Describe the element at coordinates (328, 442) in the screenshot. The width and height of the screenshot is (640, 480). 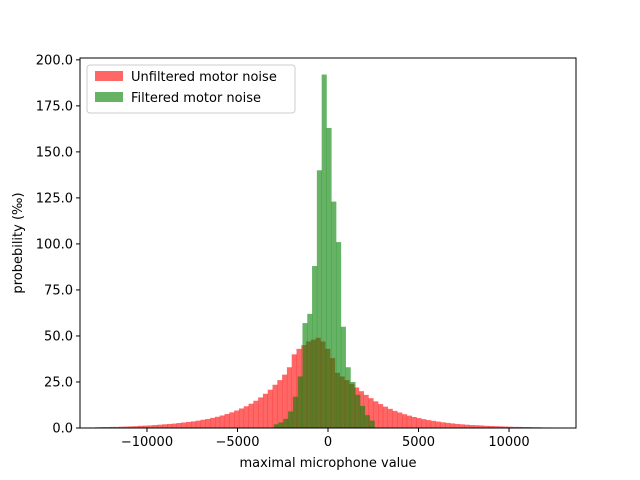
I see `x-tick-label: 0` at that location.